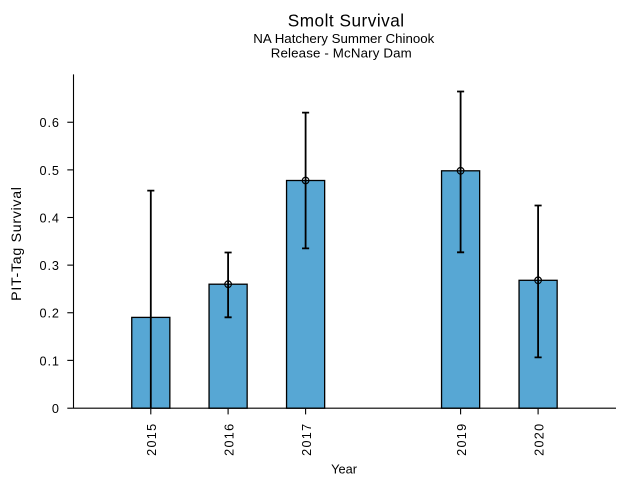  Describe the element at coordinates (346, 21) in the screenshot. I see `svg-text: Smolt Survival` at that location.